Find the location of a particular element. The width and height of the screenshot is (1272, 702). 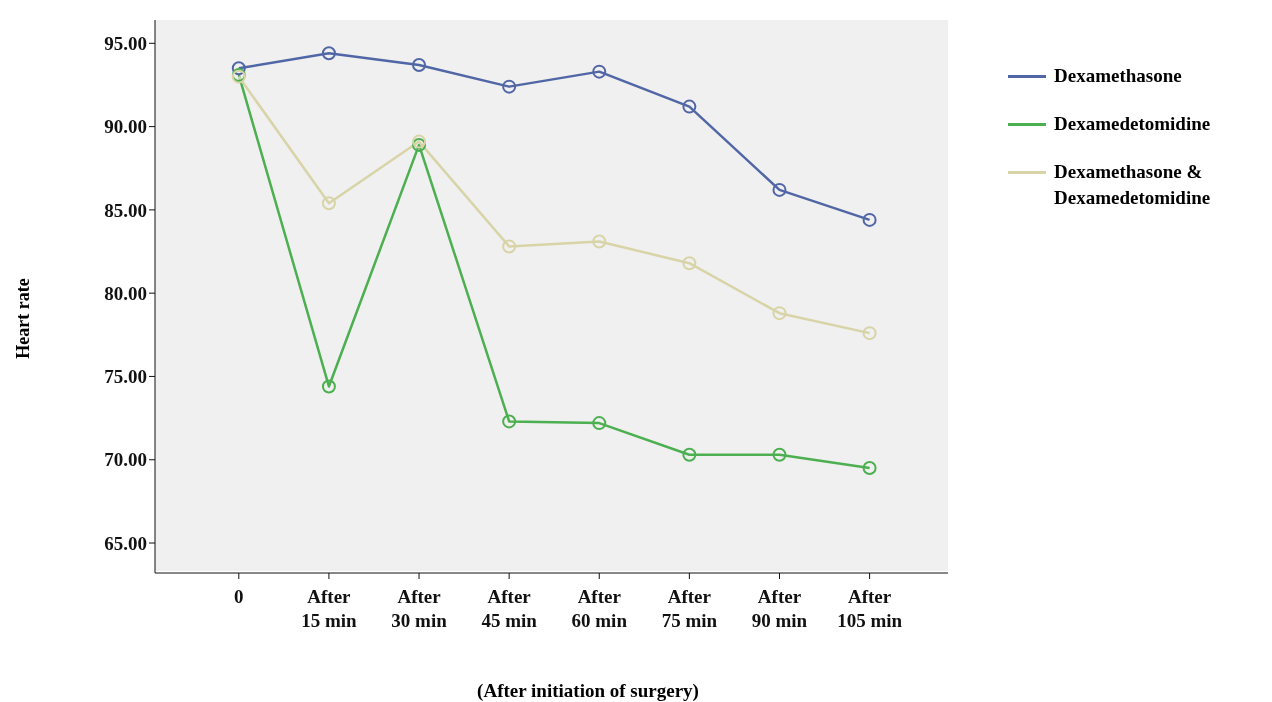

x-tick-label: After 75 min is located at coordinates (689, 608).